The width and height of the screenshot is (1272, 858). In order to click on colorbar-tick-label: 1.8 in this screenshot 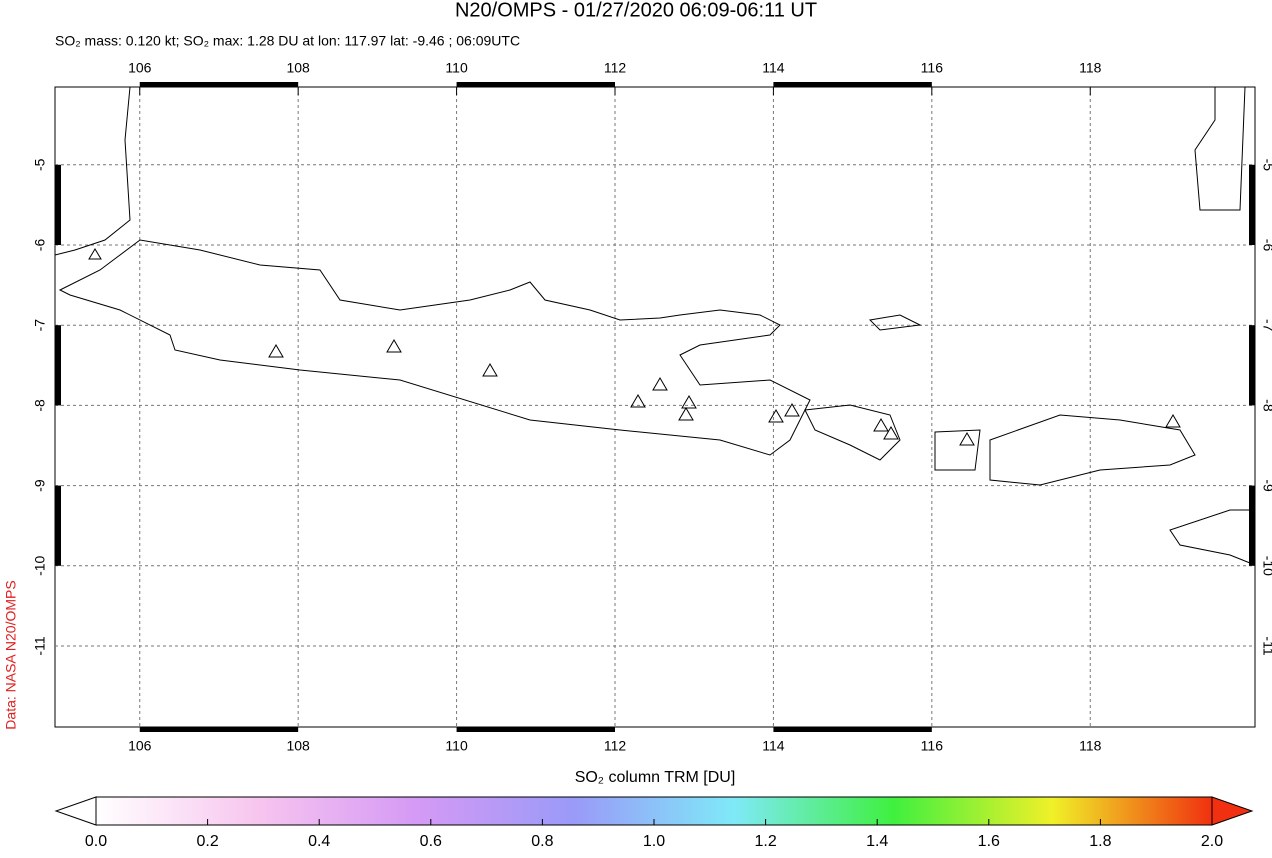, I will do `click(1100, 841)`.